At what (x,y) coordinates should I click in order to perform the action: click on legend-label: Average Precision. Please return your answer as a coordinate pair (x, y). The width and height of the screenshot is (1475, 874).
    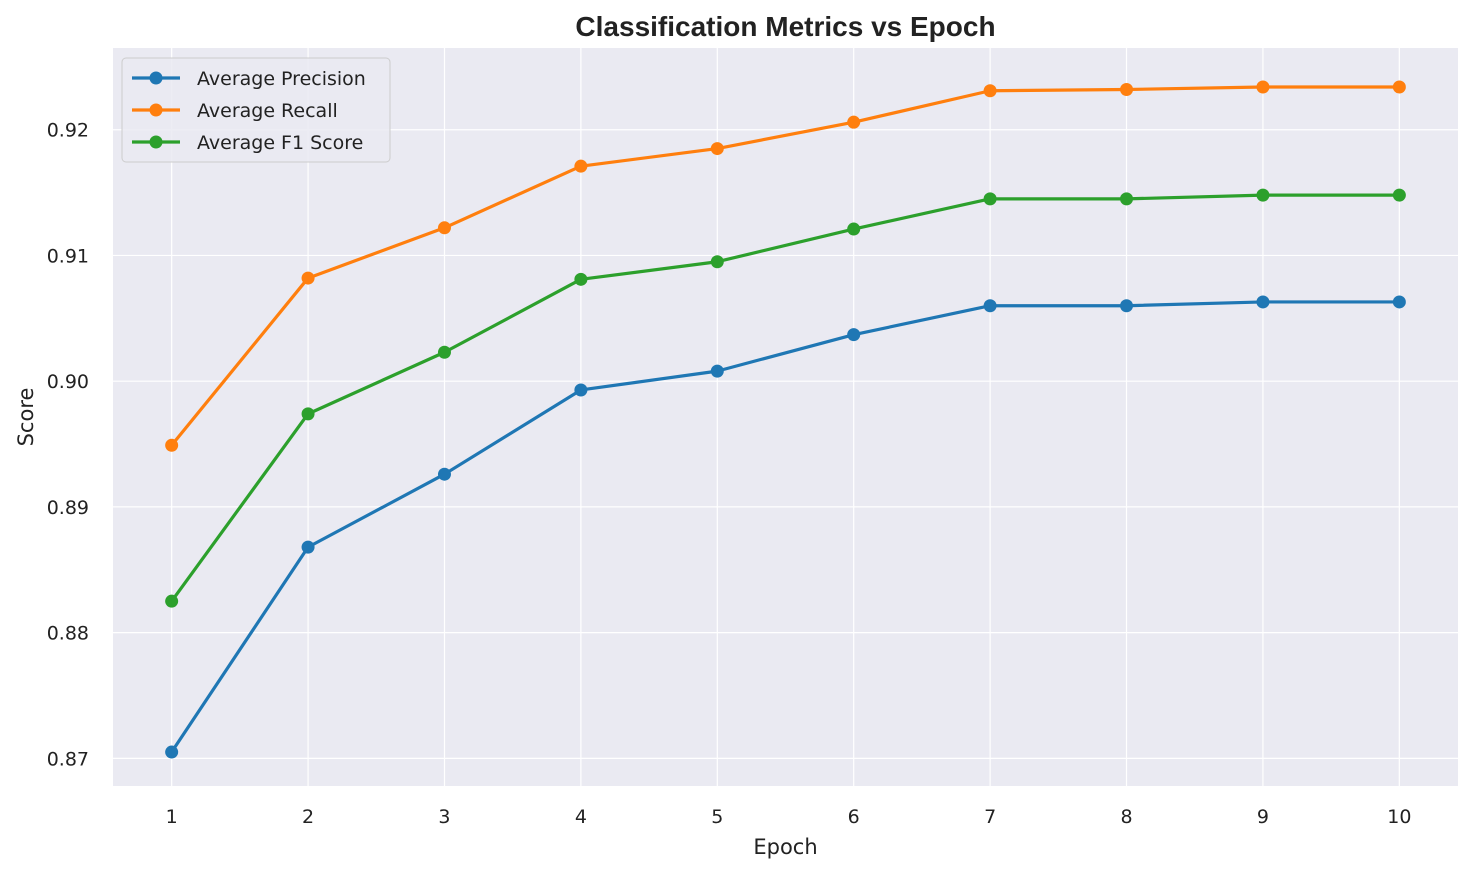
    Looking at the image, I should click on (281, 79).